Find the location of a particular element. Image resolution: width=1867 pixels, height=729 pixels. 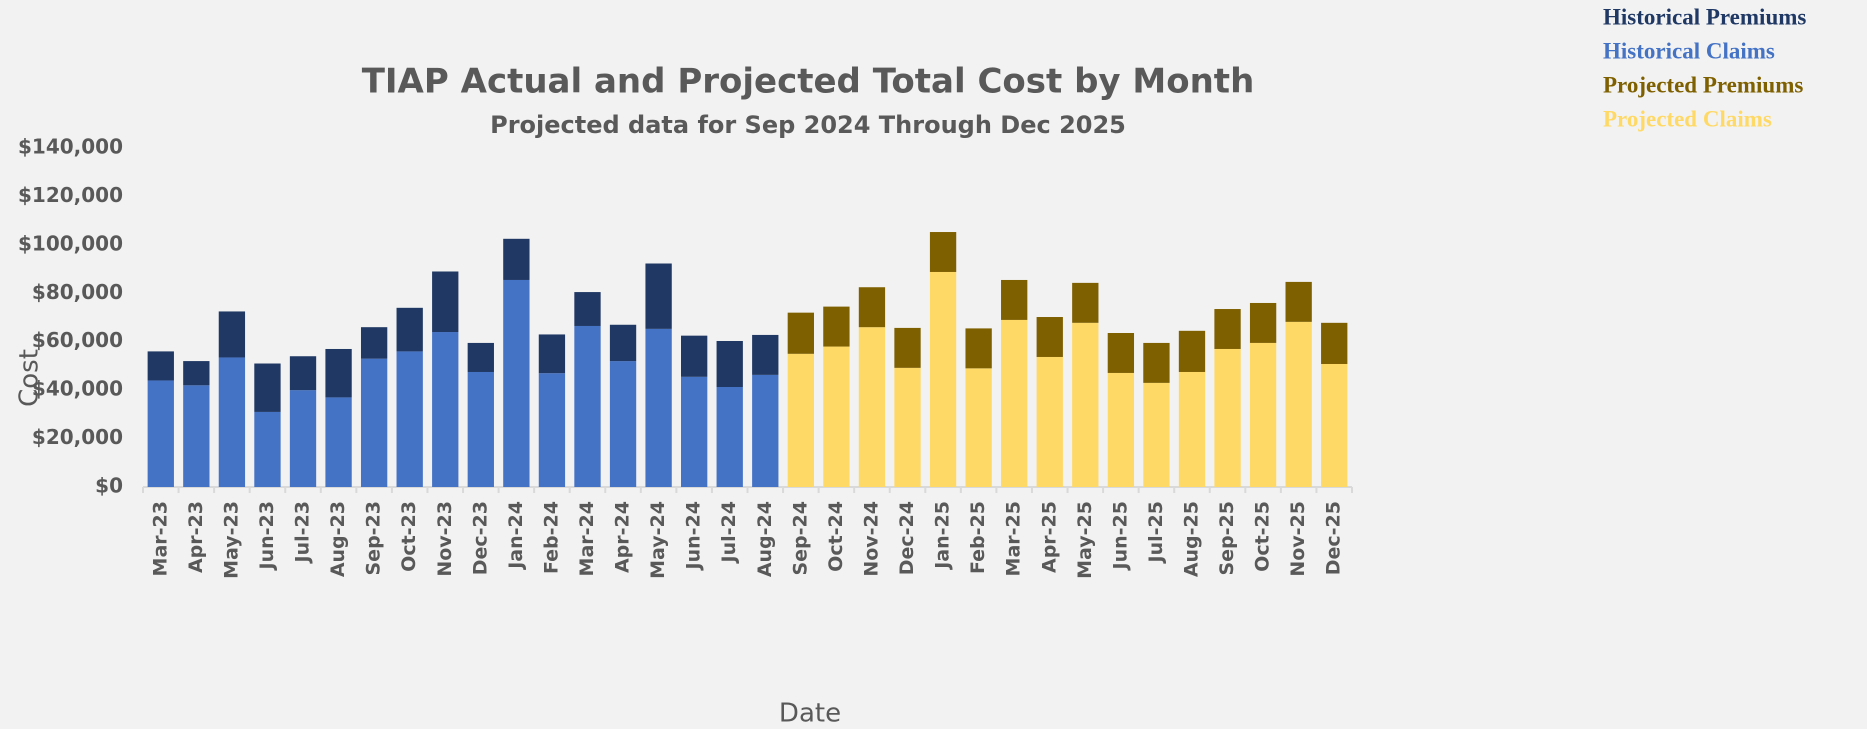

x-tick-label: May-24 is located at coordinates (658, 540).